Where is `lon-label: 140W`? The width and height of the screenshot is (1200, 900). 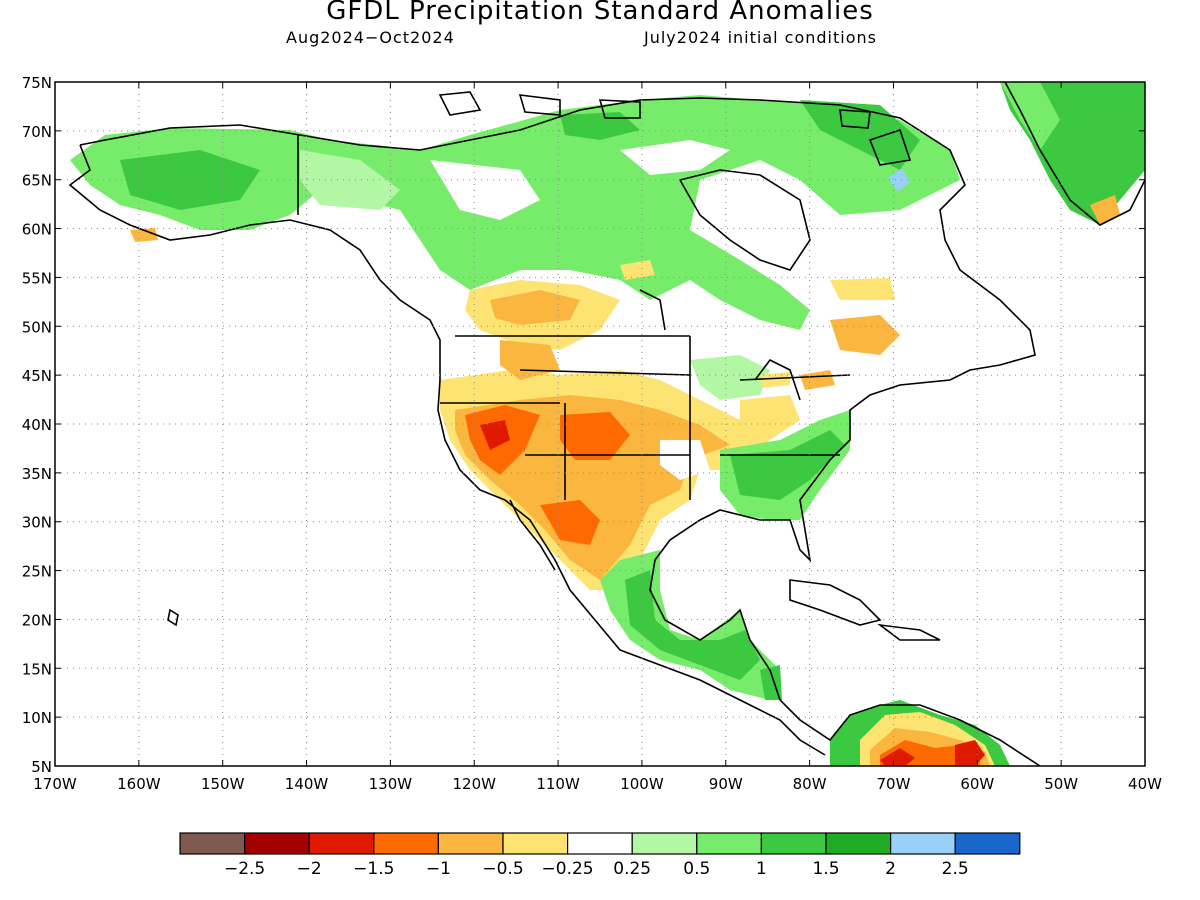 lon-label: 140W is located at coordinates (307, 784).